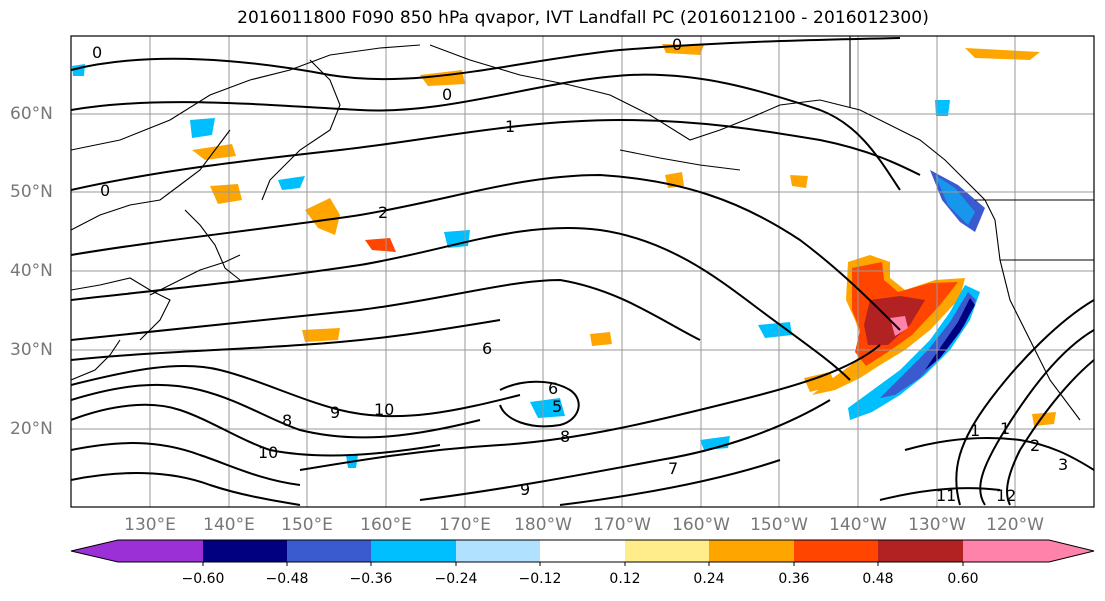 This screenshot has height=601, width=1105. What do you see at coordinates (1006, 495) in the screenshot?
I see `contour-label: 12` at bounding box center [1006, 495].